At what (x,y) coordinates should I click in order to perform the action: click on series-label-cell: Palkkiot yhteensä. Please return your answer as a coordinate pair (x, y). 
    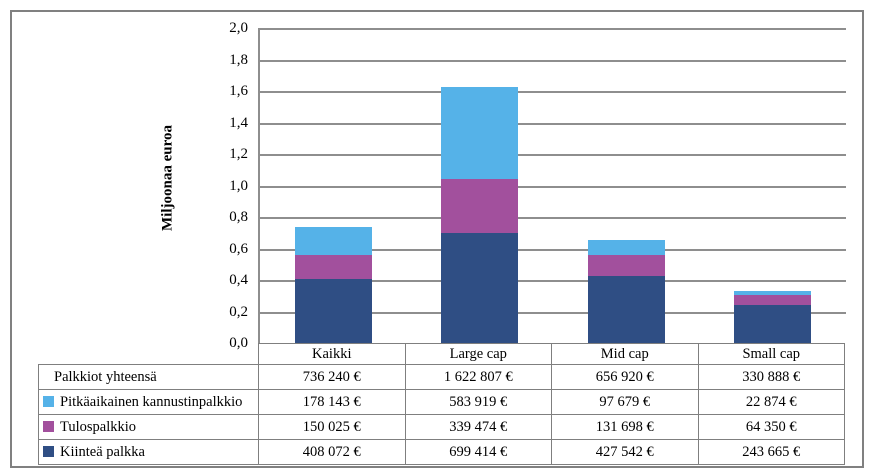
    Looking at the image, I should click on (148, 377).